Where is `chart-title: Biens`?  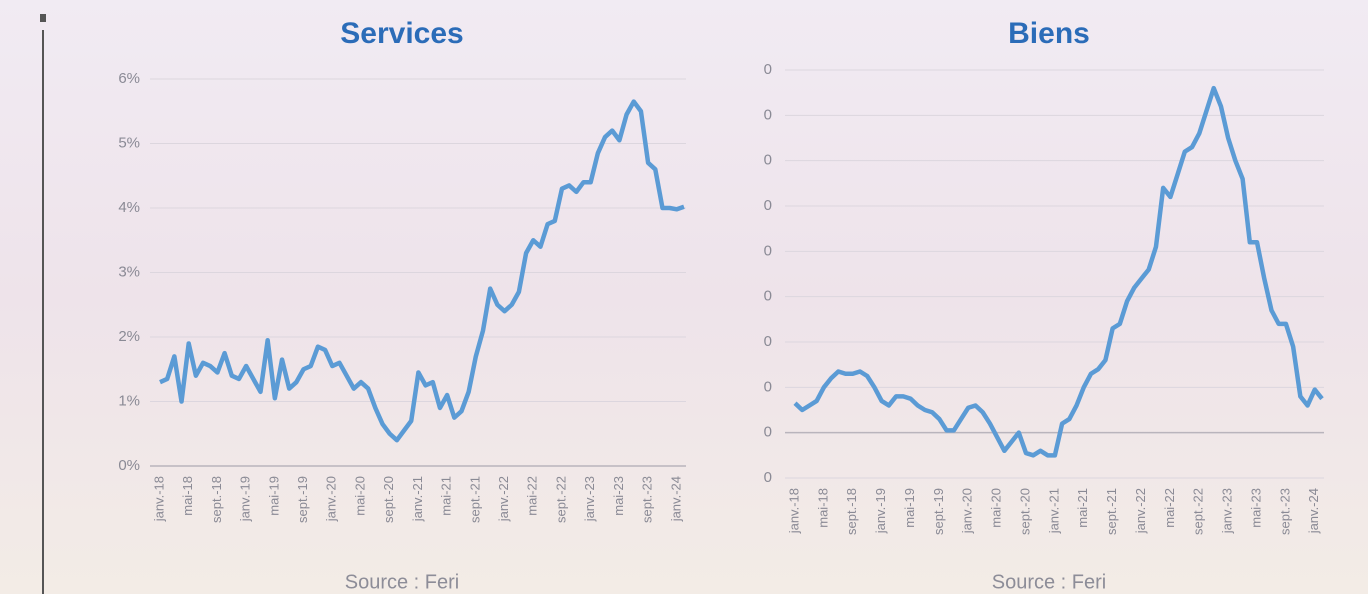 chart-title: Biens is located at coordinates (1049, 33).